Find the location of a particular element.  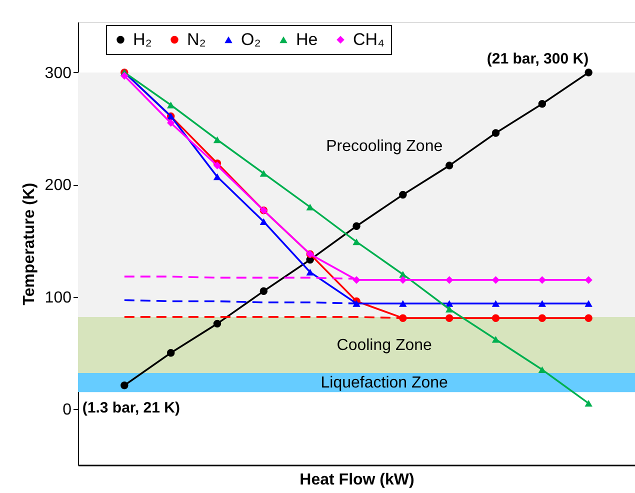

y-tick-label: 200 is located at coordinates (58, 185).